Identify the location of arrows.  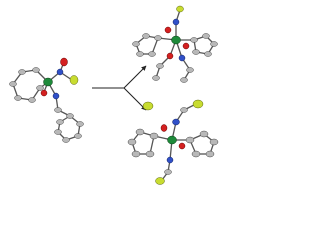
(119, 88).